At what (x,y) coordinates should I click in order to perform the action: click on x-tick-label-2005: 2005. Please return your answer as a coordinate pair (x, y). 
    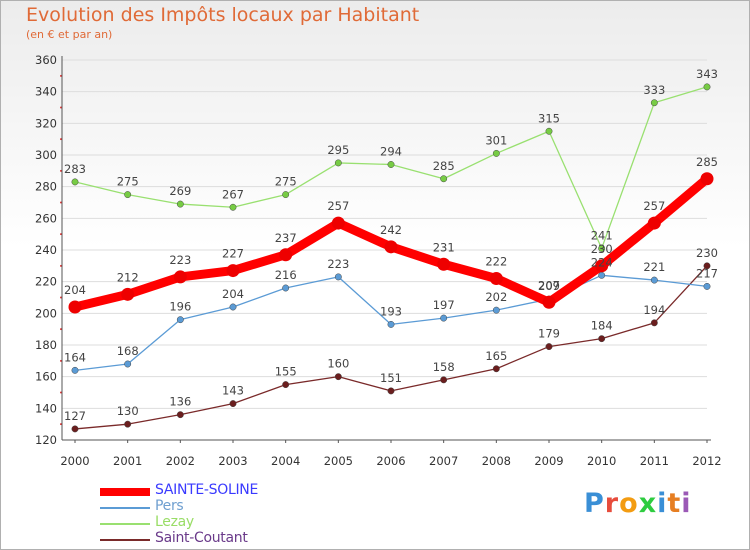
    Looking at the image, I should click on (338, 461).